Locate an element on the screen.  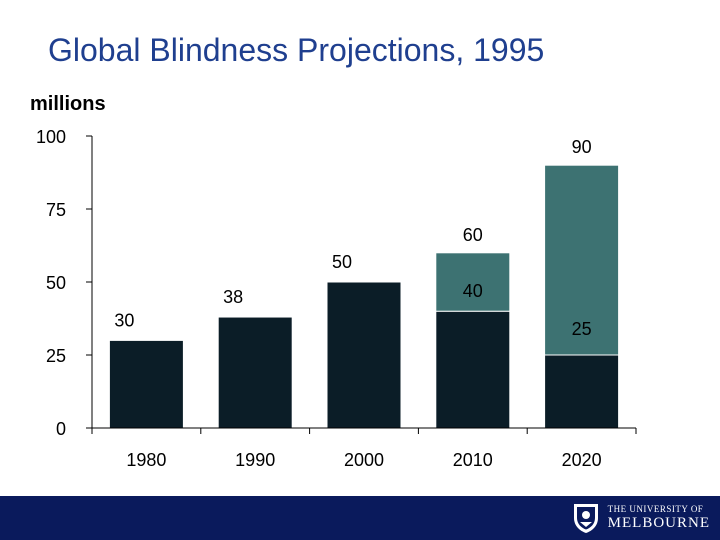
x-tick-label-2000: 2000 is located at coordinates (364, 460).